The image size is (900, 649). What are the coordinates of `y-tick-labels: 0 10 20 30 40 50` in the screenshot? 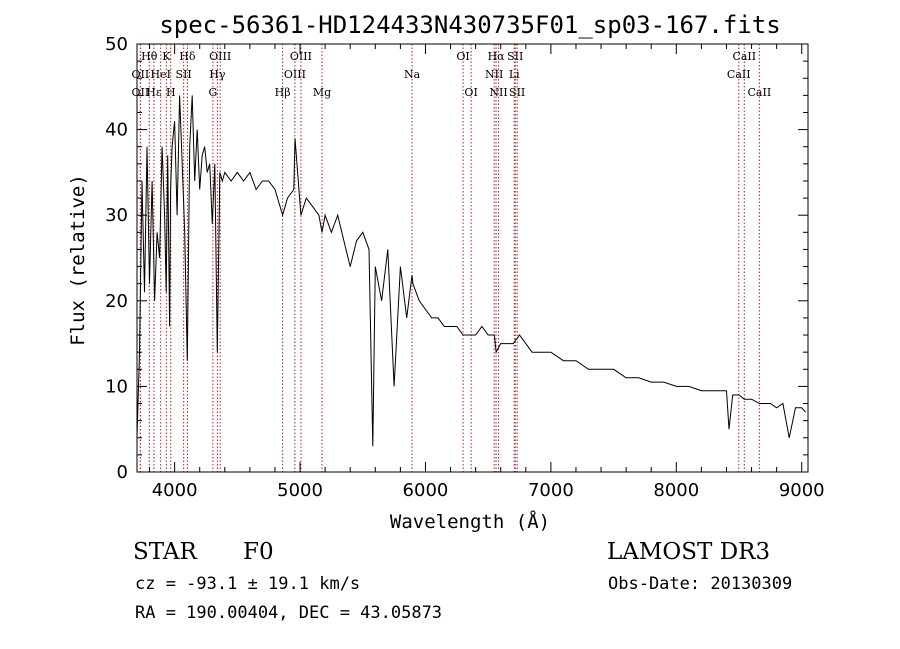 It's located at (116, 258).